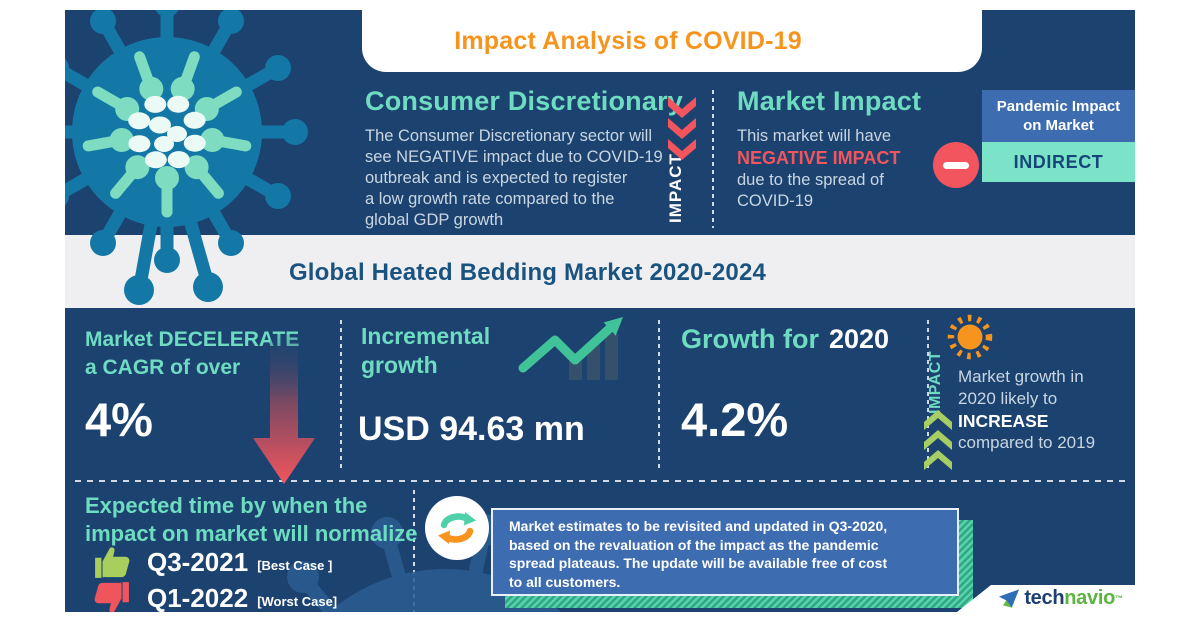 This screenshot has width=1200, height=627. What do you see at coordinates (735, 419) in the screenshot?
I see `growth-2020-value: 4.2%` at bounding box center [735, 419].